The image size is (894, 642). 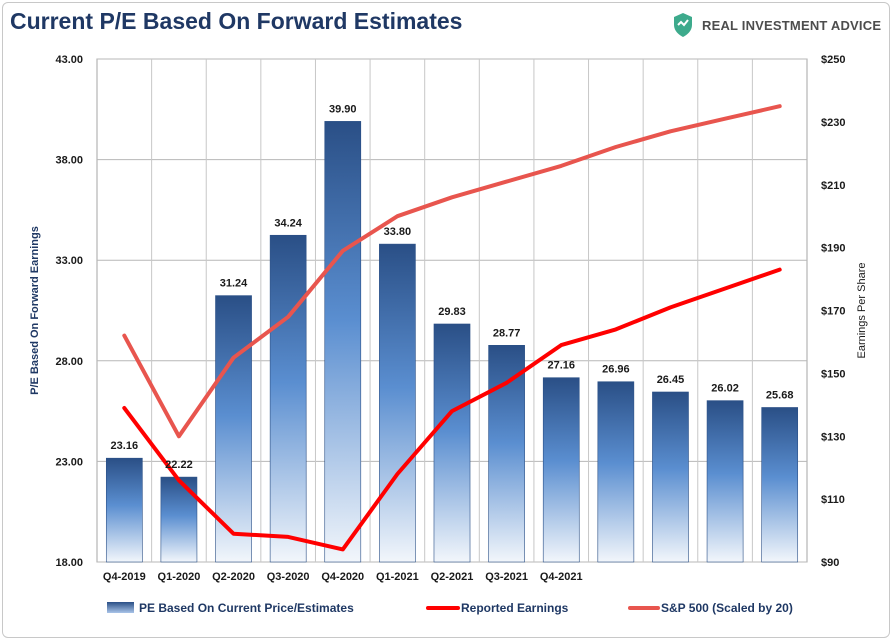 What do you see at coordinates (862, 311) in the screenshot?
I see `y2-axis-title: Earnings Per Share` at bounding box center [862, 311].